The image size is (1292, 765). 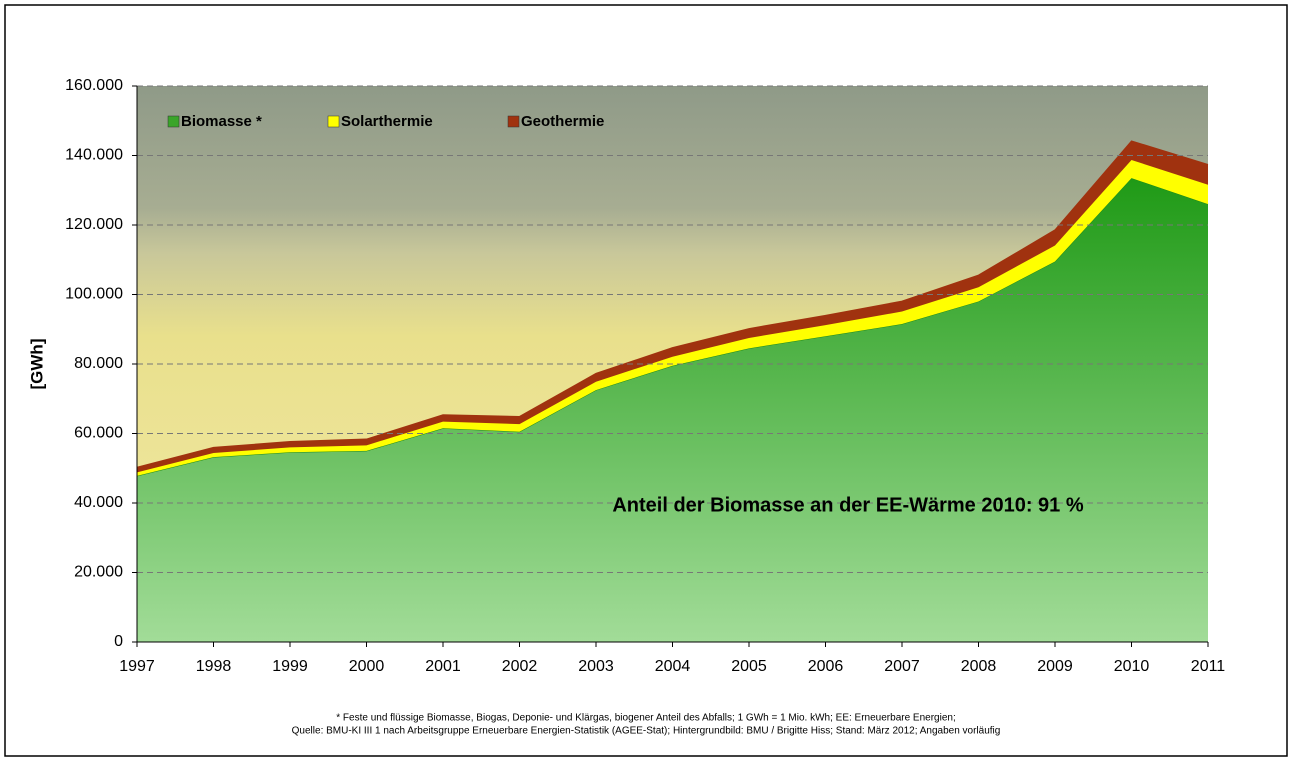 What do you see at coordinates (290, 666) in the screenshot?
I see `x-tick-label: 1999` at bounding box center [290, 666].